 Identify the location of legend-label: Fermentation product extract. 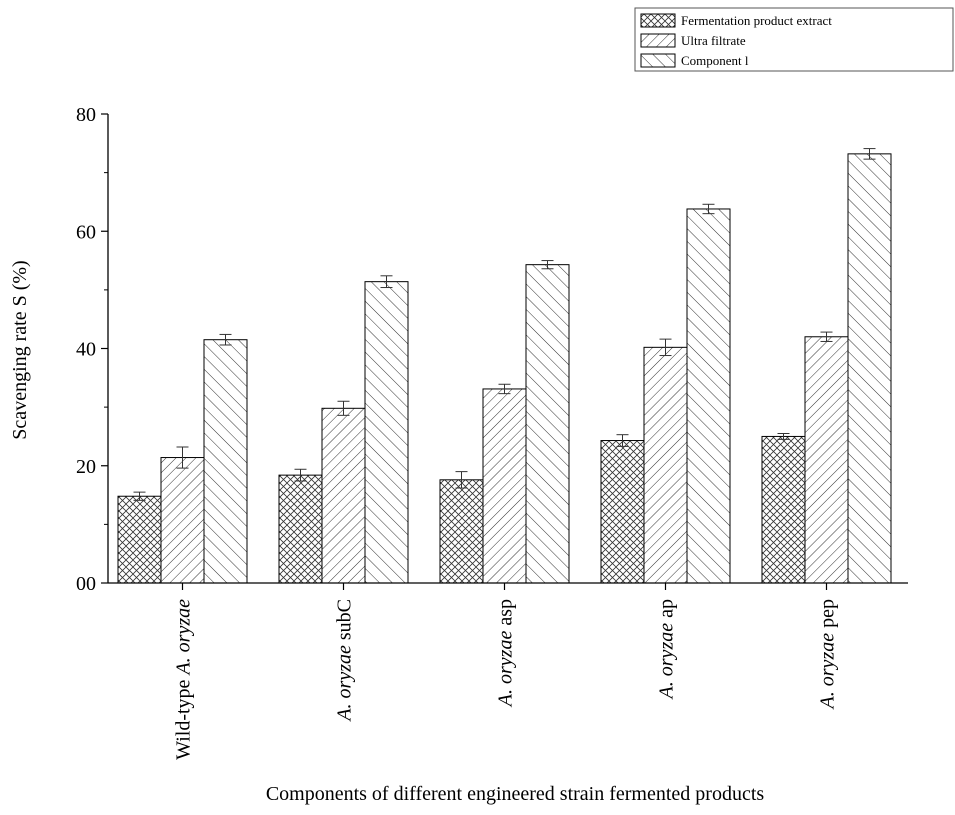
(756, 20).